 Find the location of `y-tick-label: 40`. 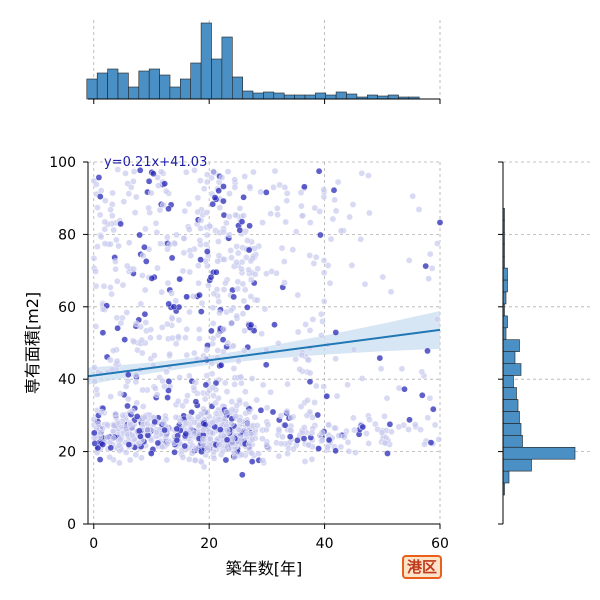

y-tick-label: 40 is located at coordinates (67, 380).